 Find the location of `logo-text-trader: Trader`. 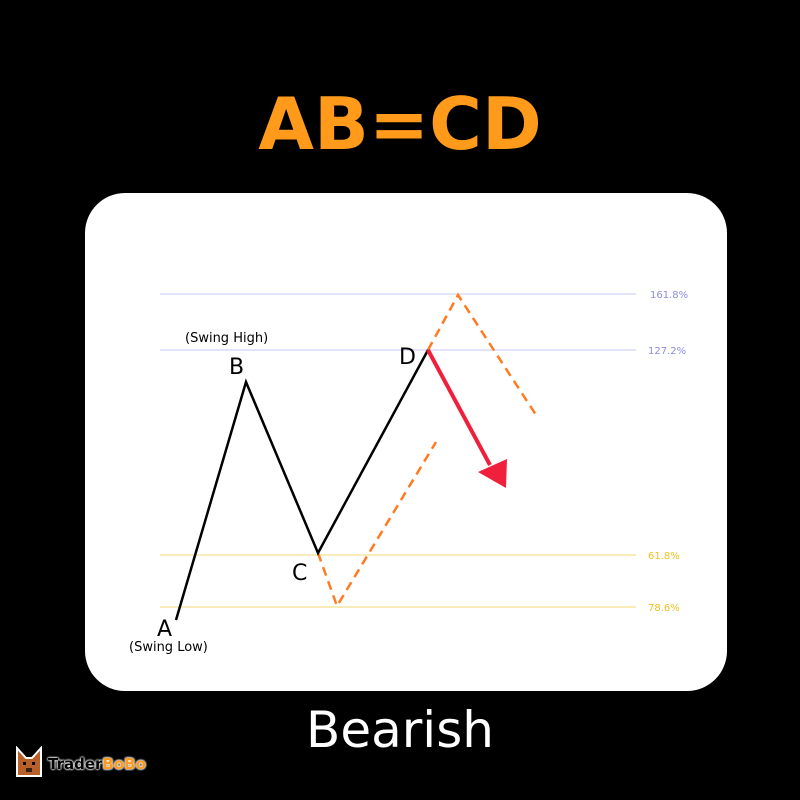

logo-text-trader: Trader is located at coordinates (75, 764).